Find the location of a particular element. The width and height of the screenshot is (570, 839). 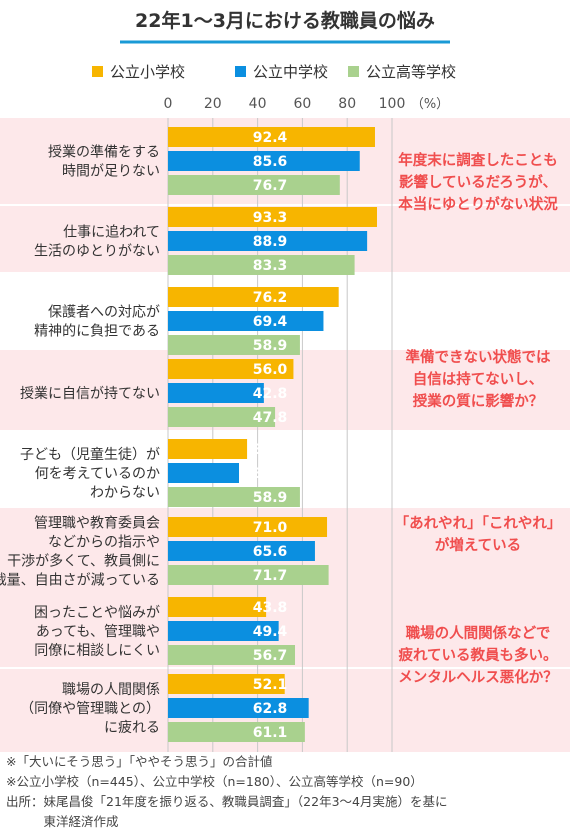

bar-value-label: 69.4 is located at coordinates (270, 322).